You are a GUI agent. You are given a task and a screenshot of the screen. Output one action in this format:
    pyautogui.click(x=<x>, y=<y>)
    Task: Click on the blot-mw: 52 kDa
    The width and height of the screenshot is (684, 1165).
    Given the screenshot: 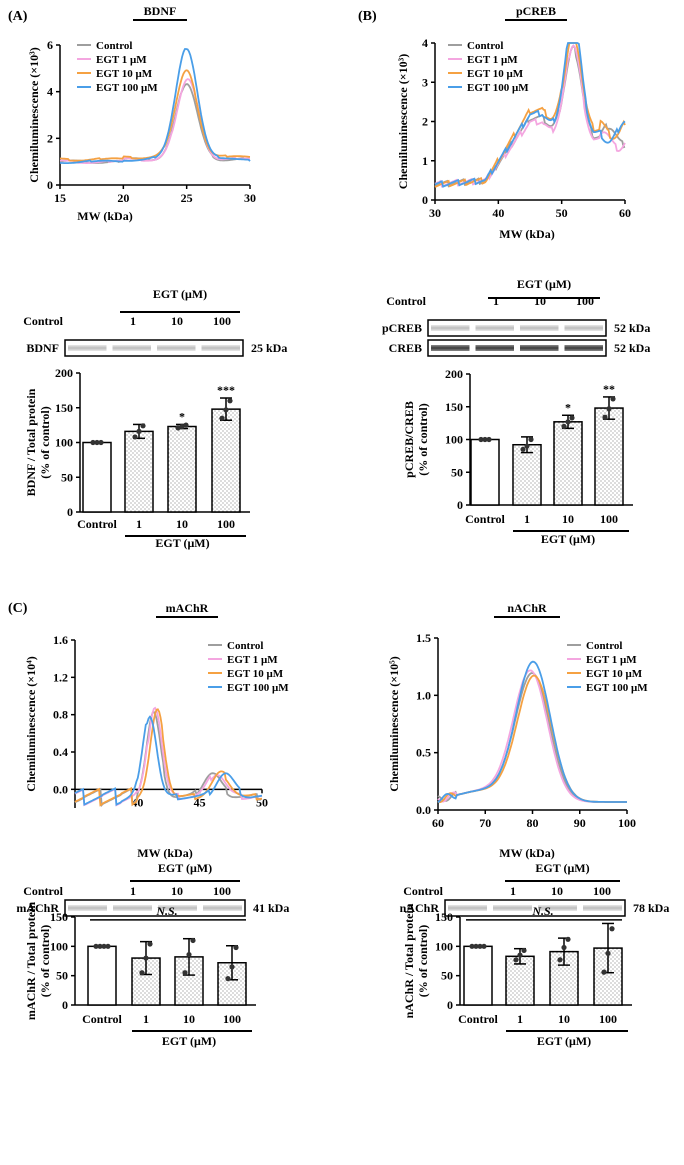 What is the action you would take?
    pyautogui.click(x=632, y=348)
    